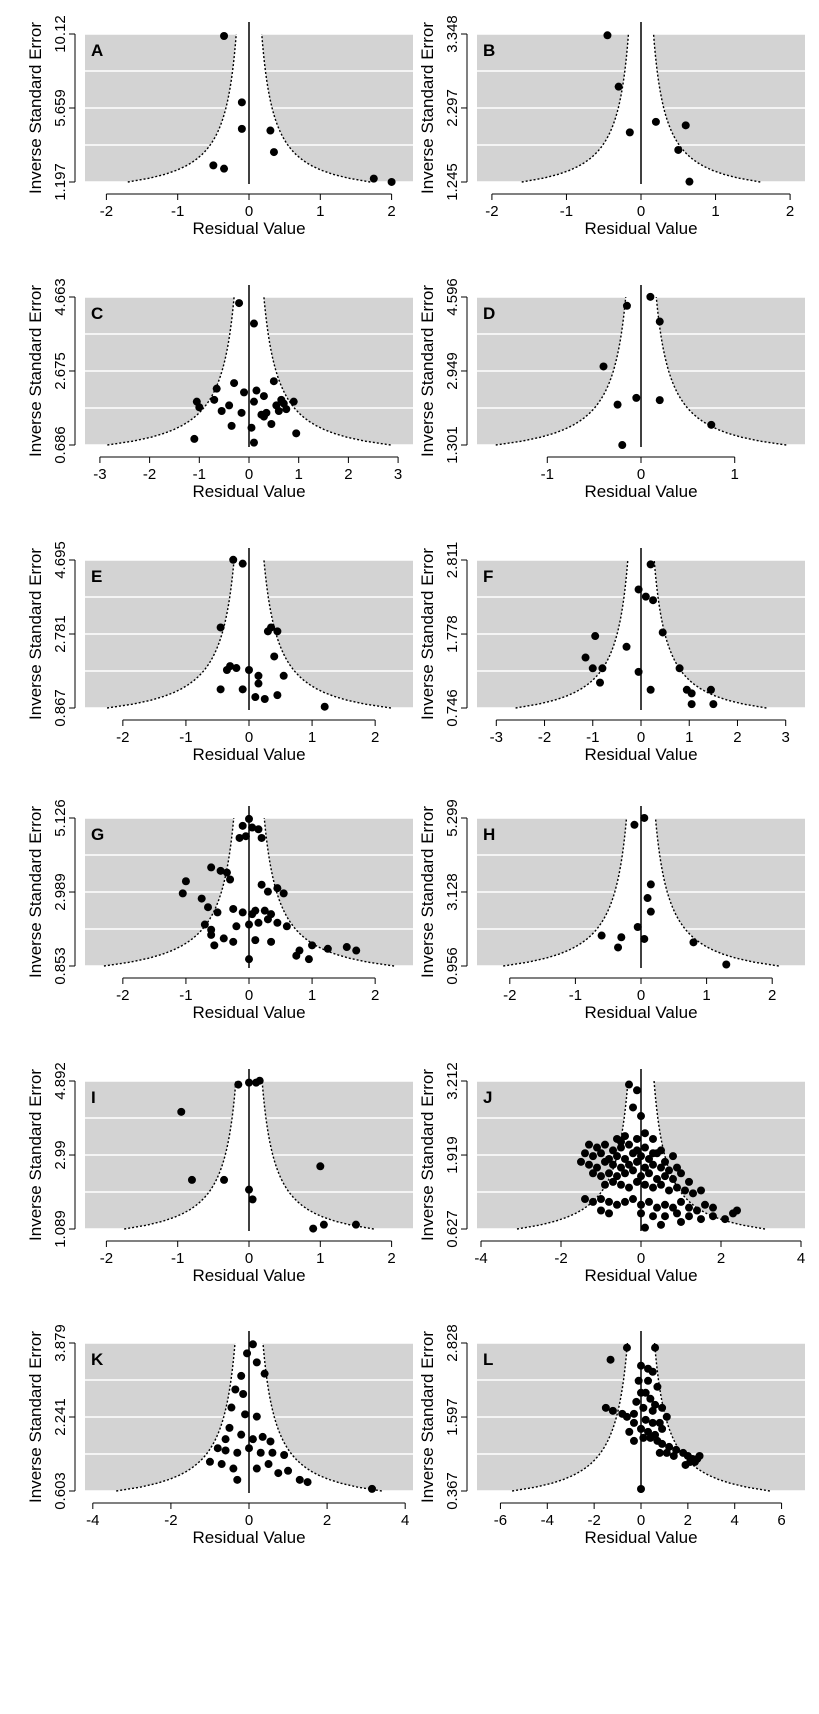 This screenshot has width=819, height=1714. What do you see at coordinates (60, 1229) in the screenshot?
I see `y-tick-label: 1.089` at bounding box center [60, 1229].